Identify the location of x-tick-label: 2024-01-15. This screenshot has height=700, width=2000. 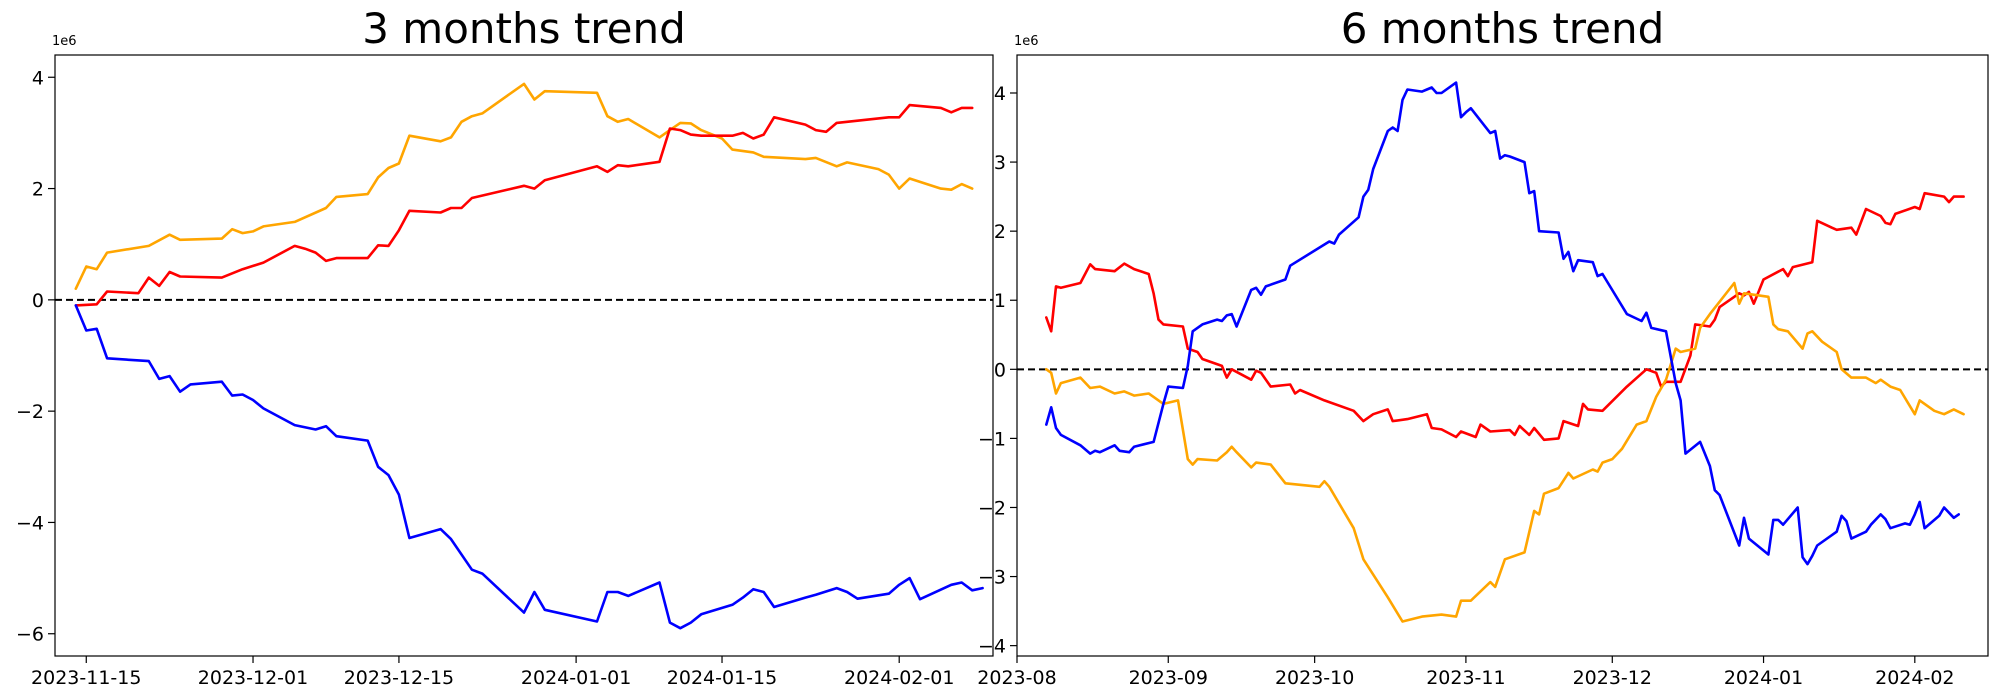
(722, 678).